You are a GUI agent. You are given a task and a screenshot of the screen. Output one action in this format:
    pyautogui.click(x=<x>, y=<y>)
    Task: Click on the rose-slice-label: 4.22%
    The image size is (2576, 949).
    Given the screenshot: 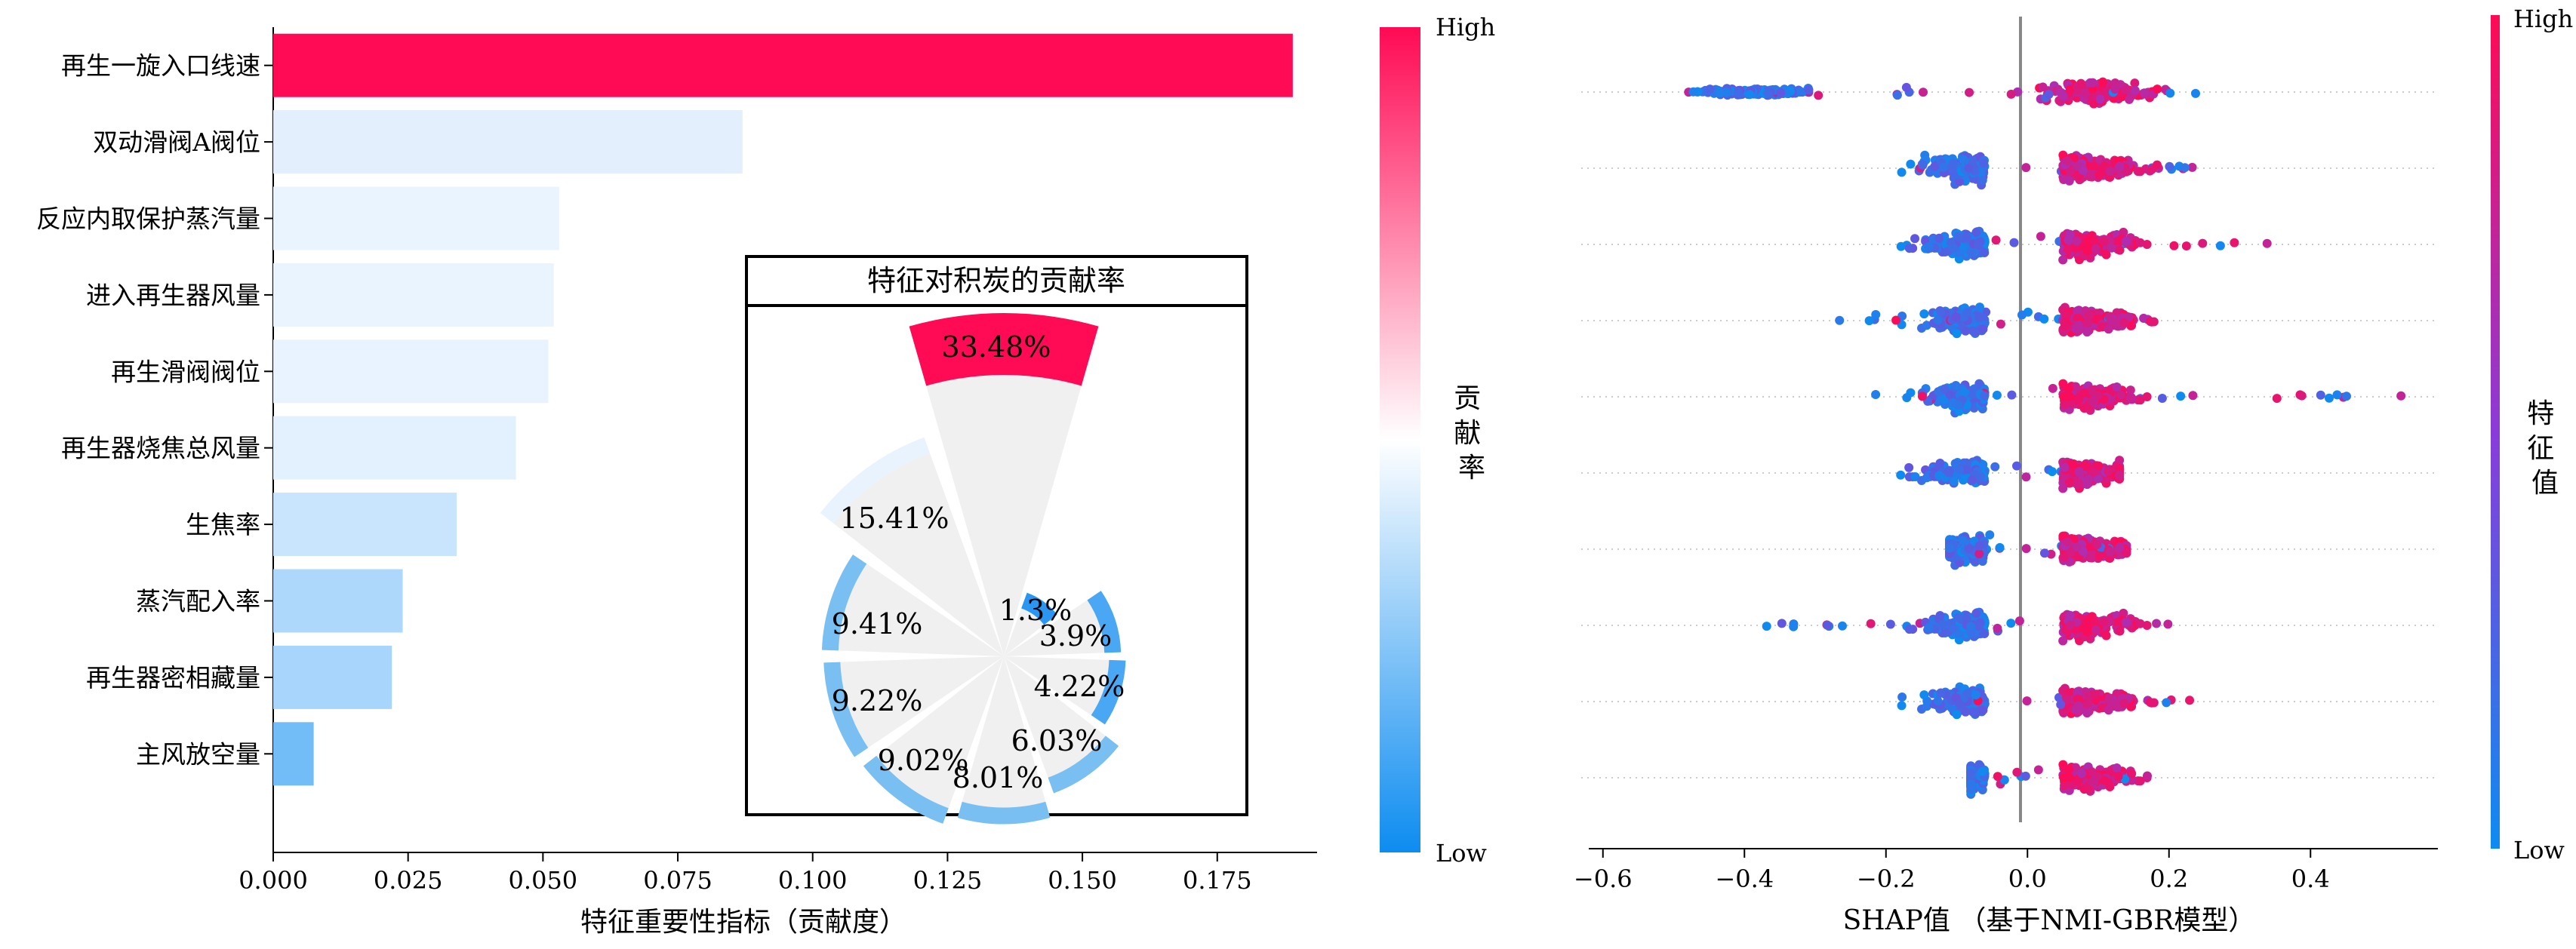 What is the action you would take?
    pyautogui.click(x=1079, y=686)
    